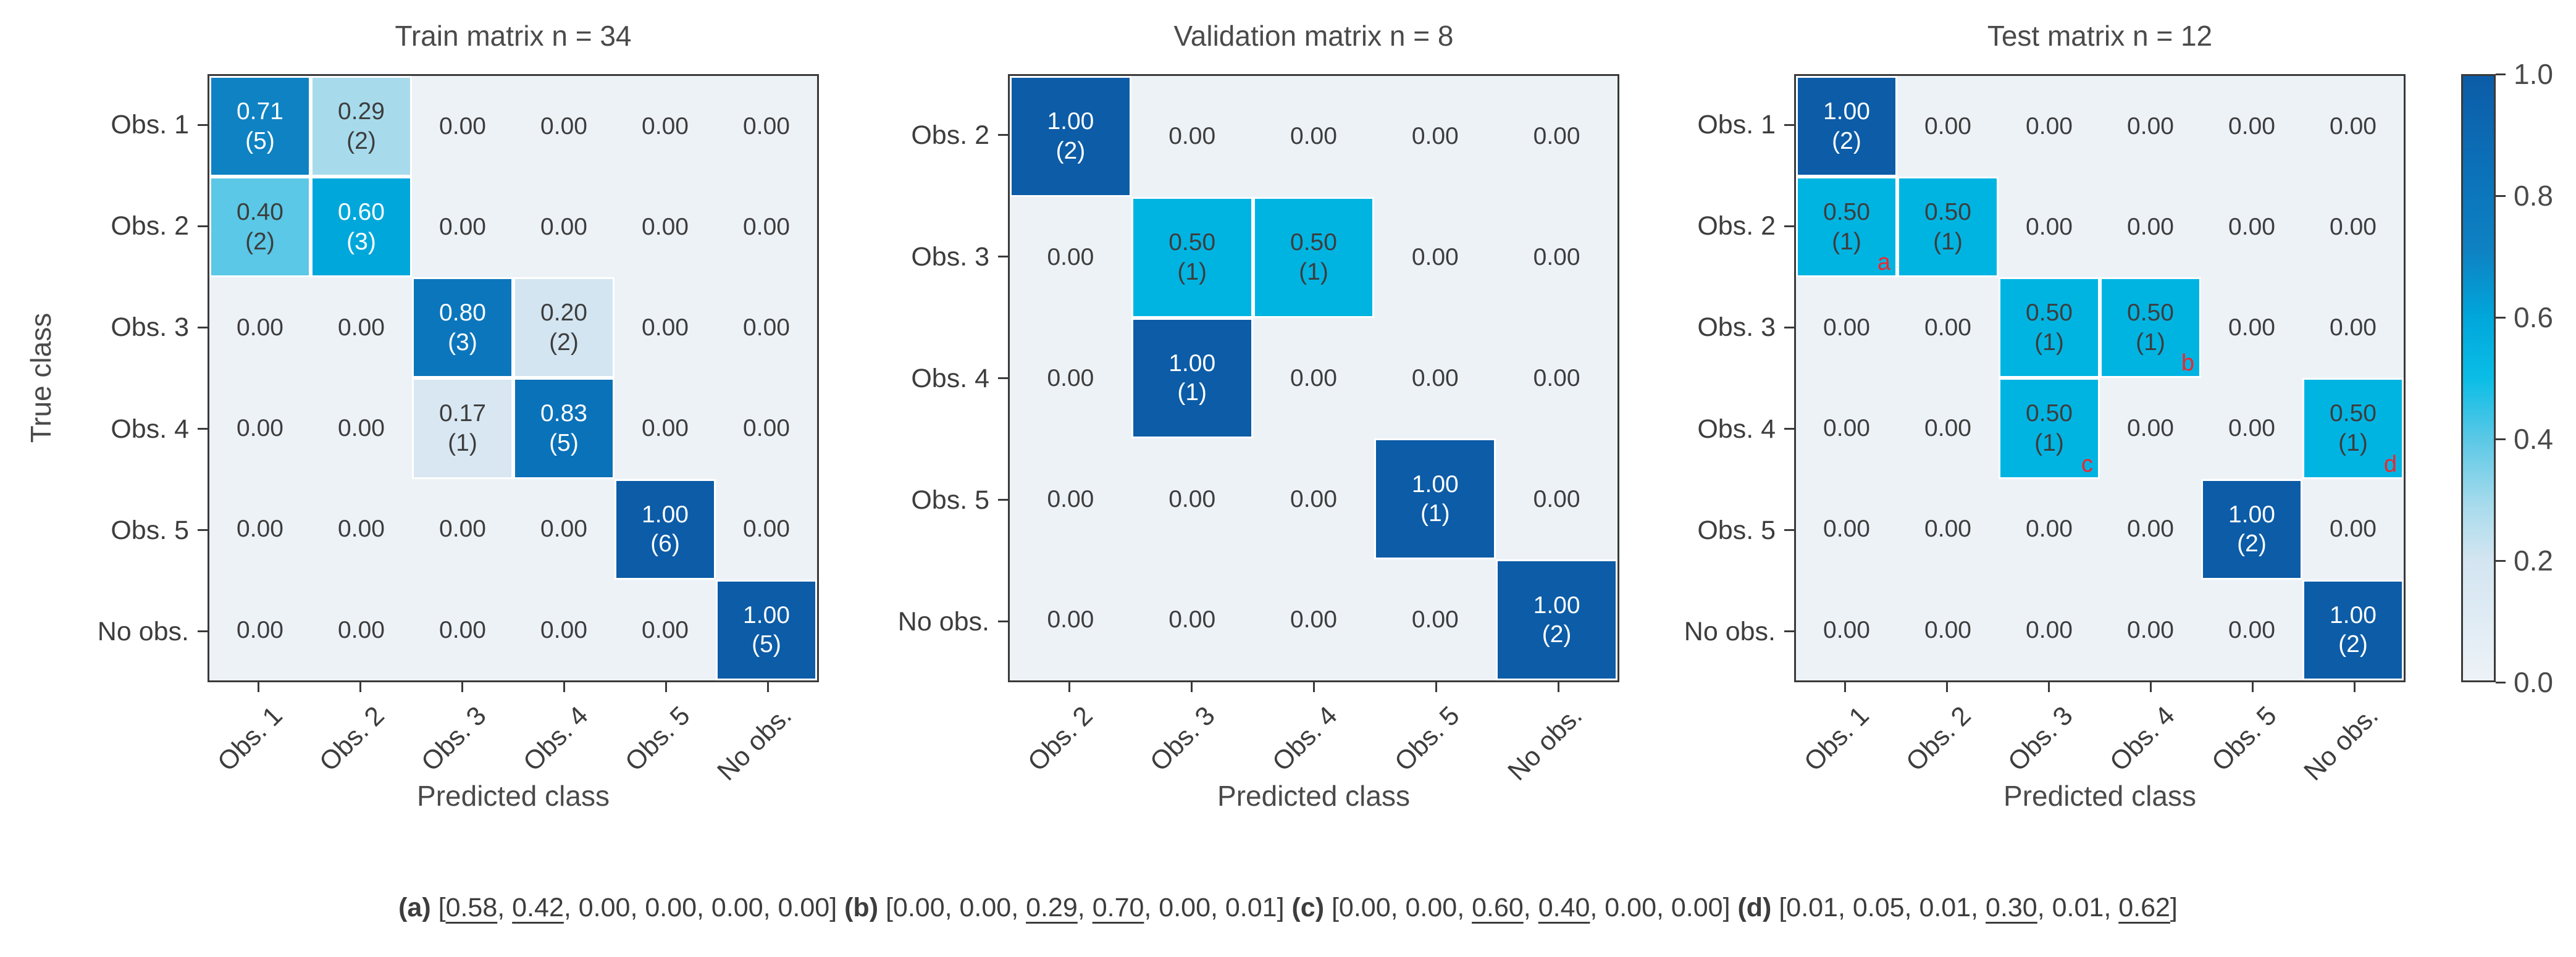 This screenshot has height=957, width=2576. What do you see at coordinates (2478, 378) in the screenshot?
I see `colorbar` at bounding box center [2478, 378].